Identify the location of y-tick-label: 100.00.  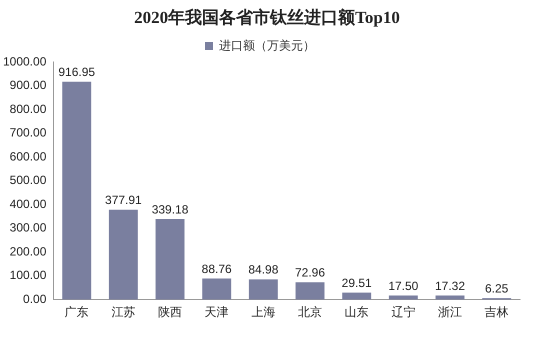
(28, 275).